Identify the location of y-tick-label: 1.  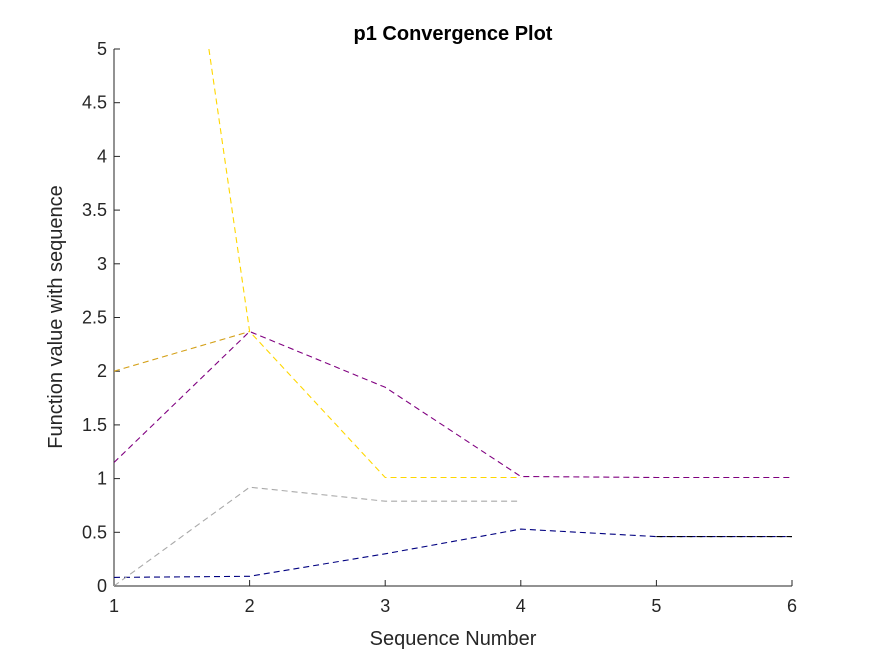
(102, 479).